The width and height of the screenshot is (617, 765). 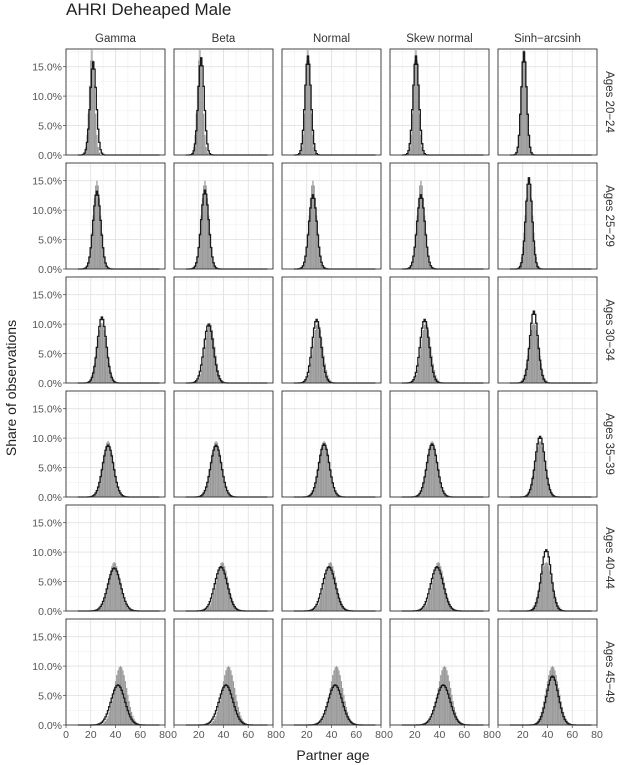 What do you see at coordinates (415, 735) in the screenshot?
I see `x-tick-label: 20` at bounding box center [415, 735].